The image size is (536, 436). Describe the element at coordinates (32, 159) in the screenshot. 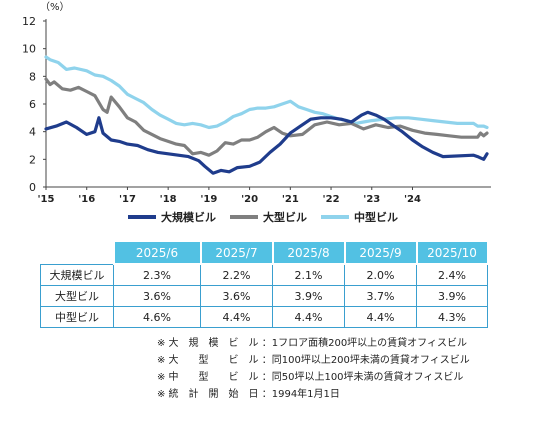

I see `y-tick-label: 2` at that location.